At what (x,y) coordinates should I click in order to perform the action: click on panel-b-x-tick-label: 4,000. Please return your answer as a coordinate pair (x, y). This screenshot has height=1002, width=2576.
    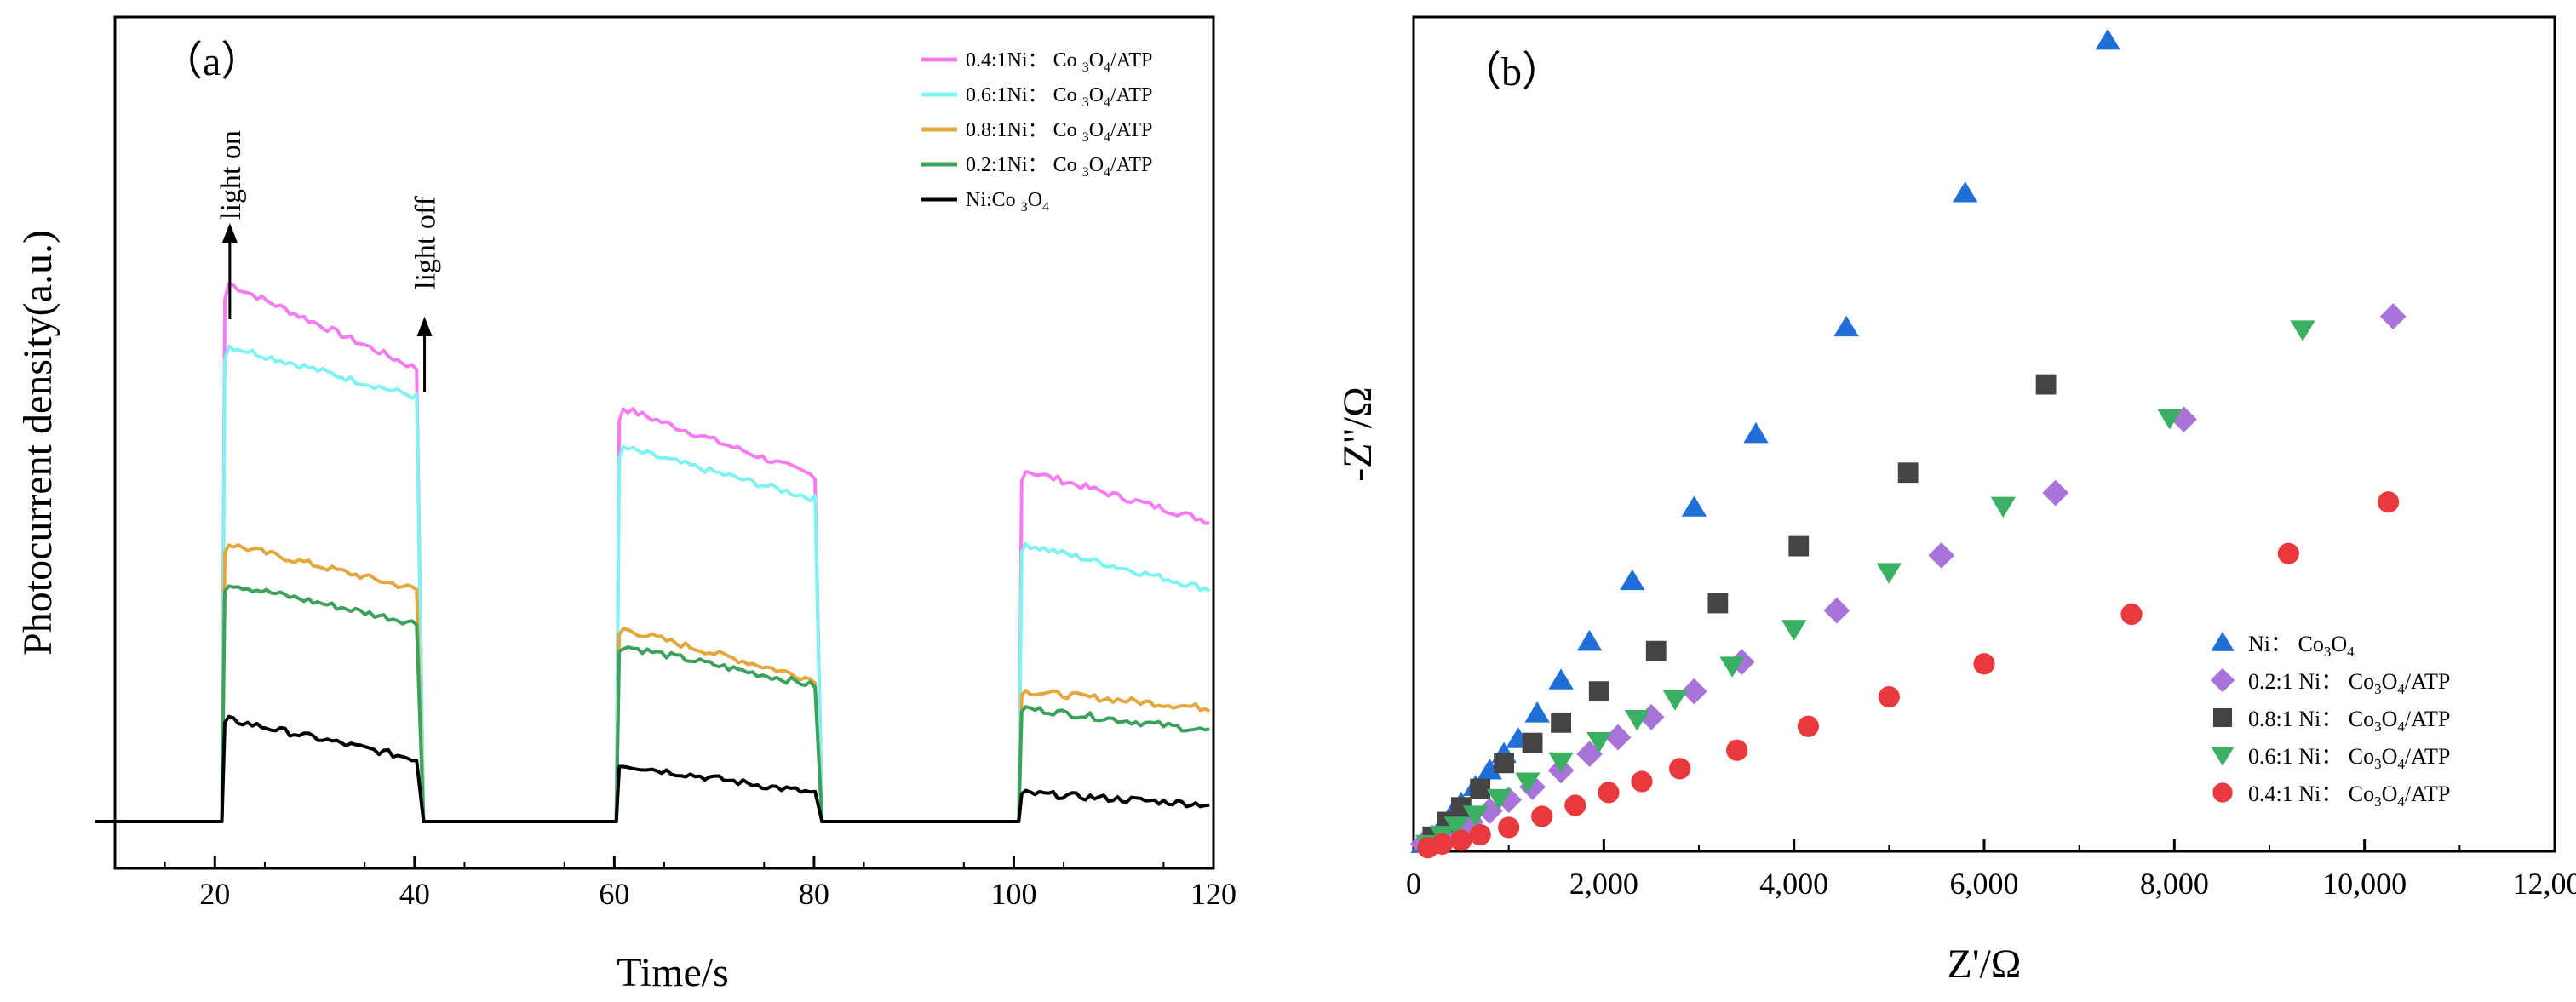
    Looking at the image, I should click on (1793, 884).